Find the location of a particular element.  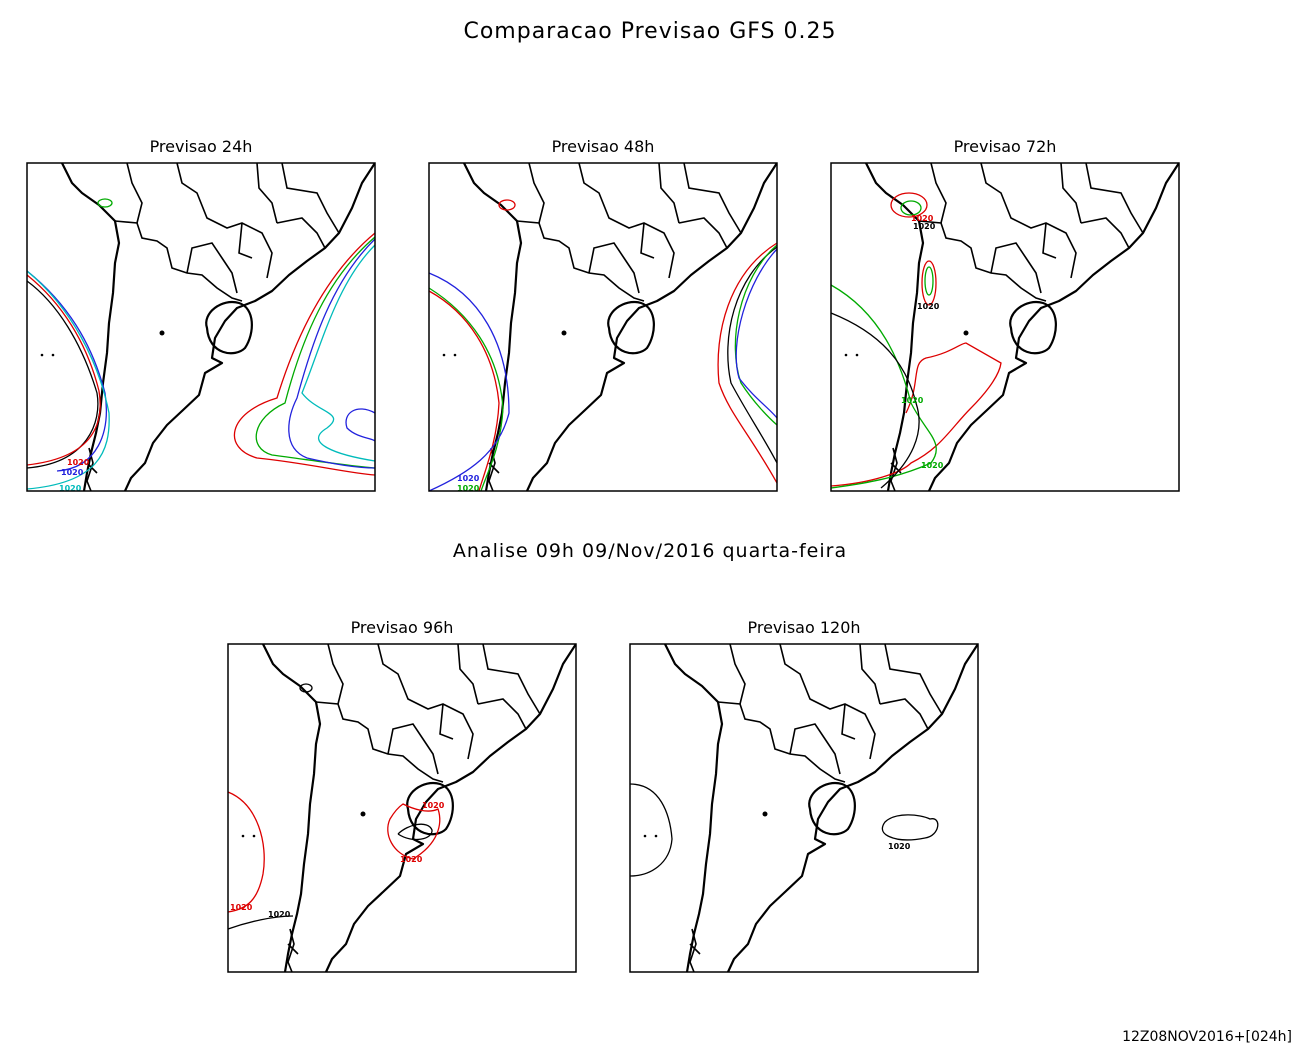

footer: 12Z08NOV2016+[024h] is located at coordinates (1207, 1037).